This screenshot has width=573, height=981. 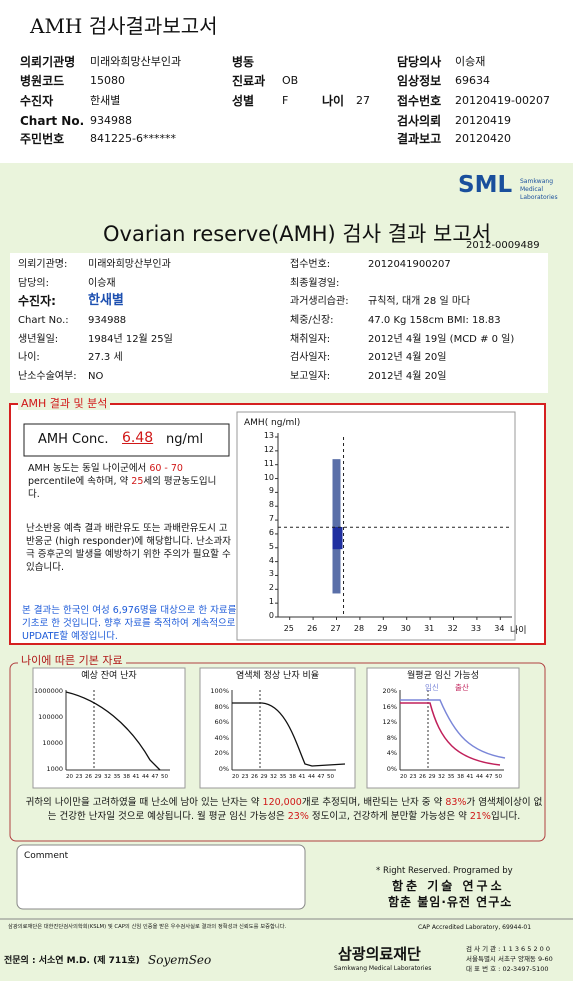 What do you see at coordinates (144, 802) in the screenshot?
I see `text-segment: 귀하의 나이만을 고려하였을 때 난소에 남아 있는 난자는 약` at bounding box center [144, 802].